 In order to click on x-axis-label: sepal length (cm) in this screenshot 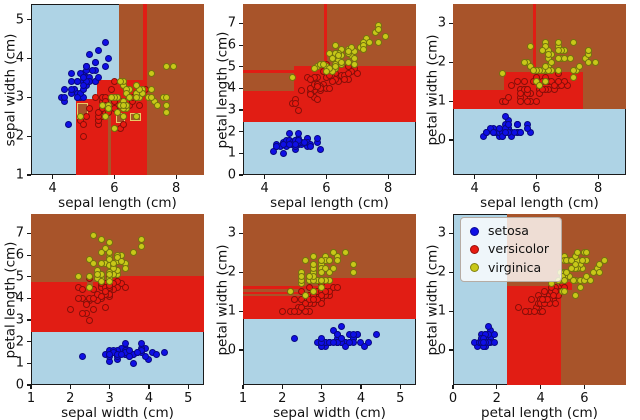, I will do `click(329, 203)`.